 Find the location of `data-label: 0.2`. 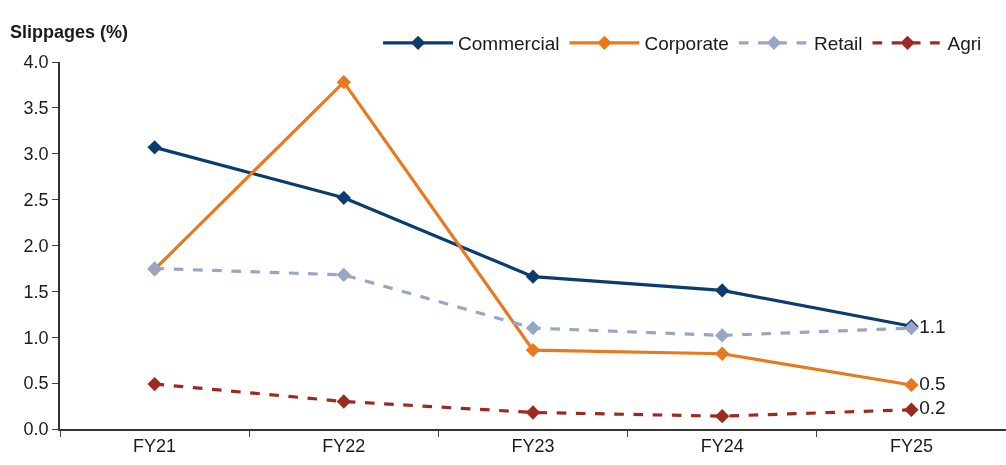

data-label: 0.2 is located at coordinates (932, 408).